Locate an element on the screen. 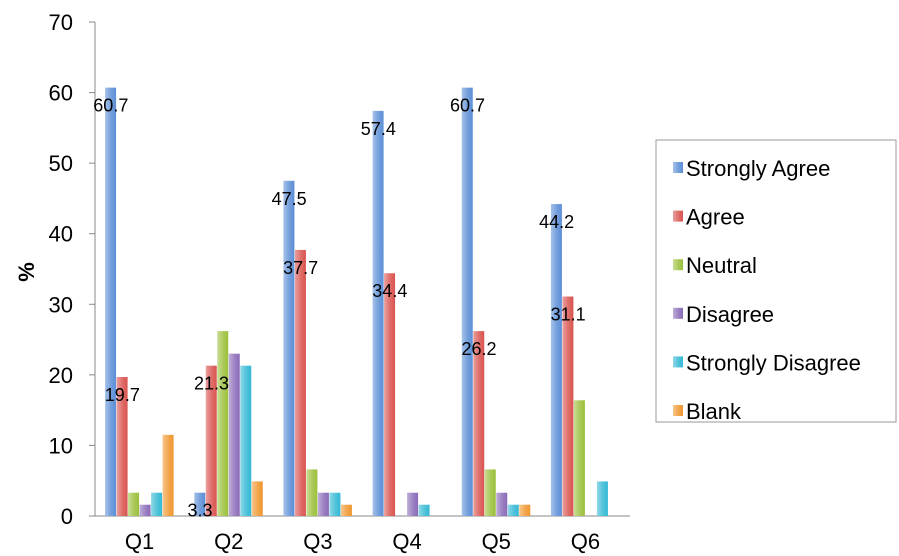 This screenshot has width=899, height=556. x-tick-label: Q6 is located at coordinates (585, 541).